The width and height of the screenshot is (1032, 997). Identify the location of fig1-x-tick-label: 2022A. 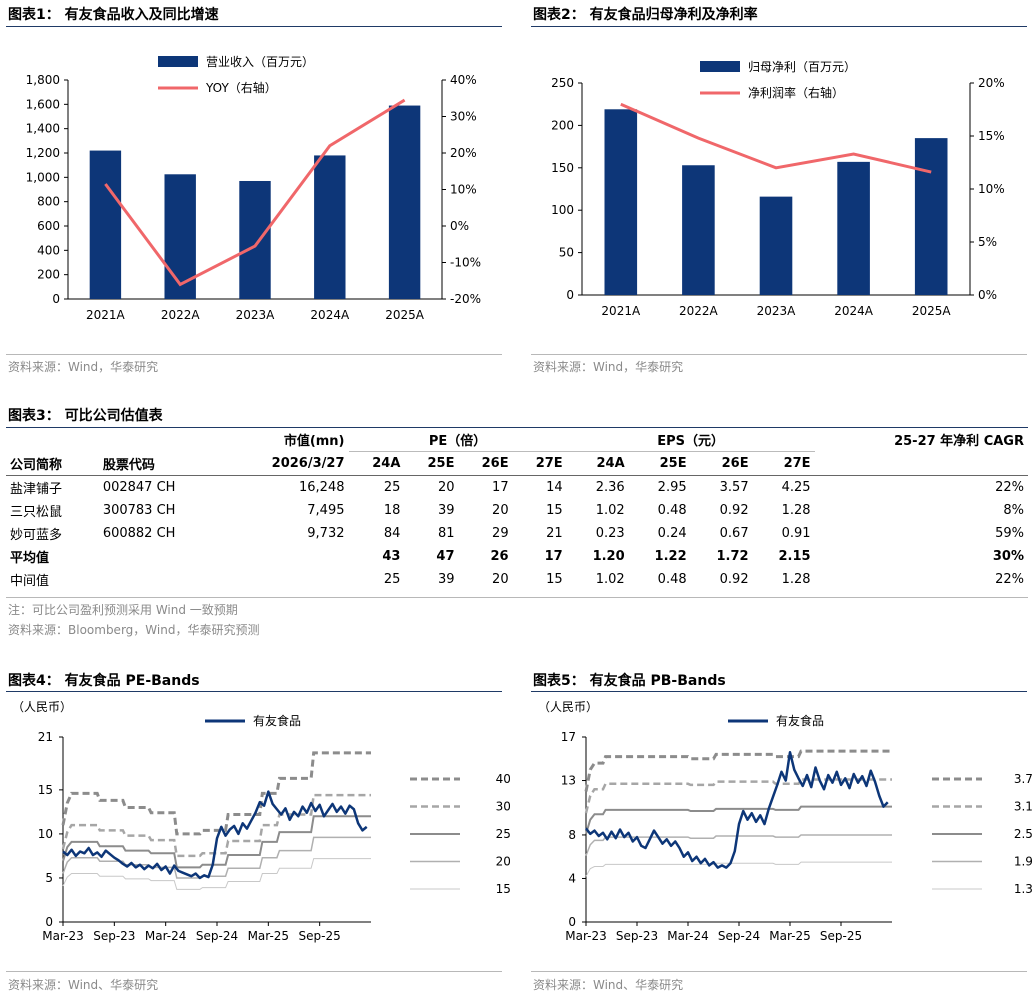
(181, 315).